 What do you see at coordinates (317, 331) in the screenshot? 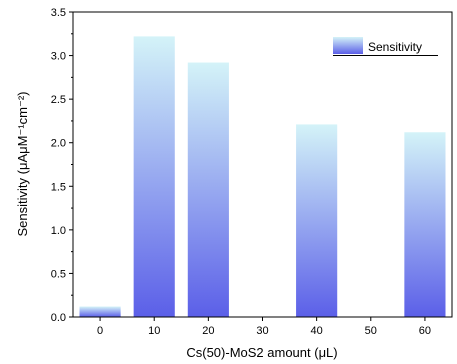
I see `x-tick-label: 40` at bounding box center [317, 331].